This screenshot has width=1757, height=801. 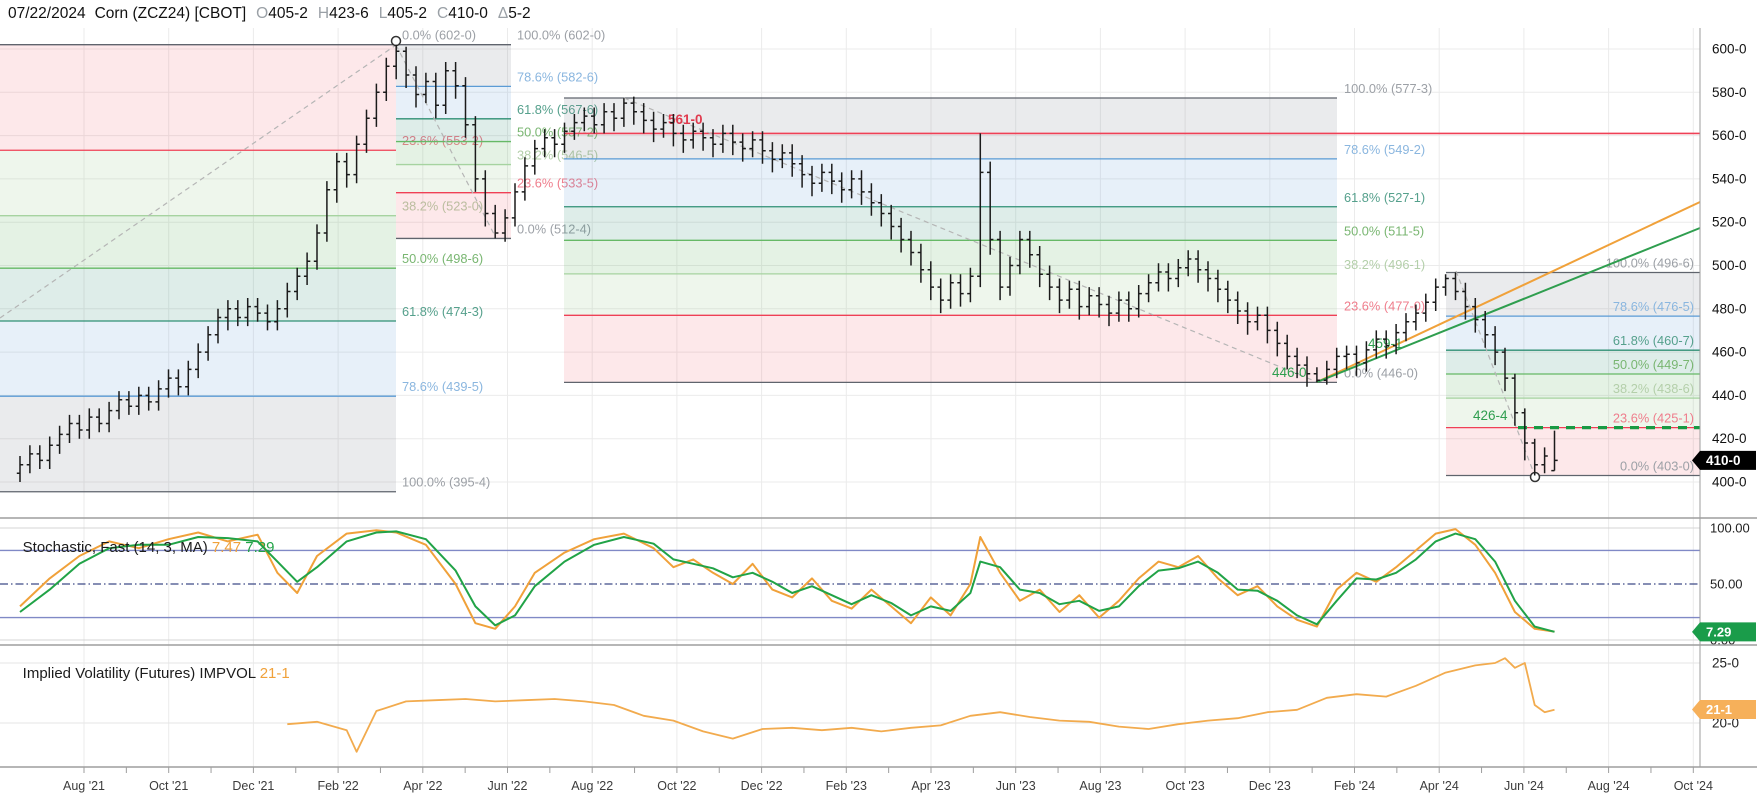 I want to click on x-axis-label: Dec '22, so click(x=762, y=786).